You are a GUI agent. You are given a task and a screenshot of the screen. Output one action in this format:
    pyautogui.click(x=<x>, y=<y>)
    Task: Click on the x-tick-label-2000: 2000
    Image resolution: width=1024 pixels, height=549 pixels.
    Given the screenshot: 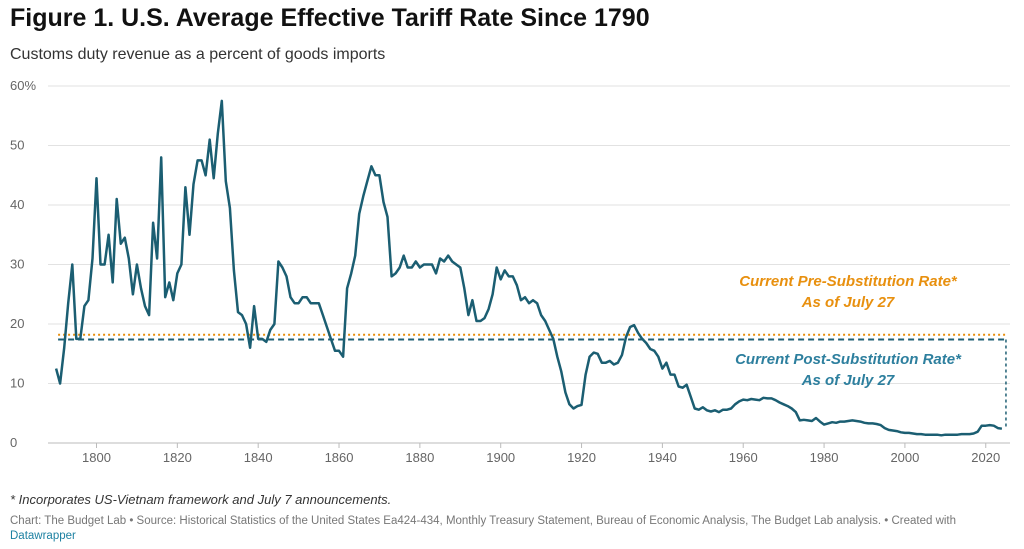 What is the action you would take?
    pyautogui.click(x=904, y=457)
    